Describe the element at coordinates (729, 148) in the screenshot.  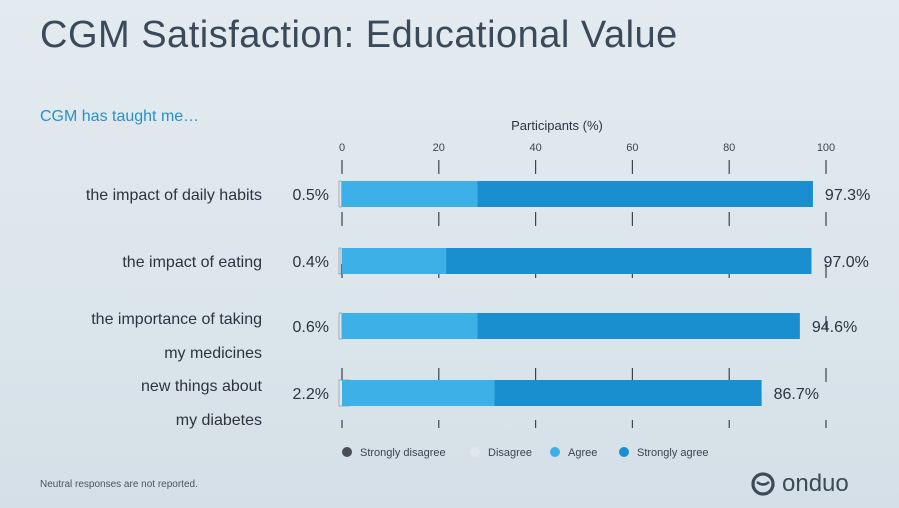
I see `x-tick-label-80: 80` at that location.